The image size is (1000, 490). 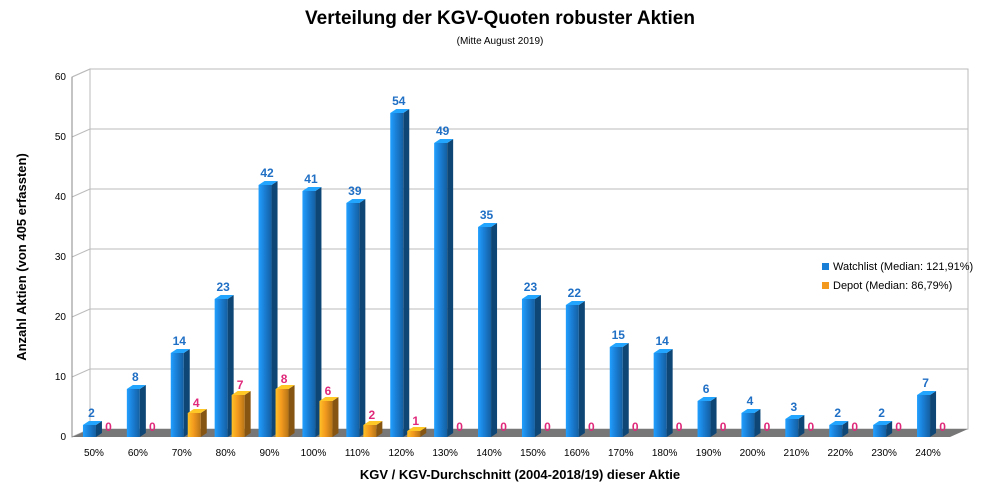 What do you see at coordinates (372, 415) in the screenshot?
I see `depot-data-label: 2` at bounding box center [372, 415].